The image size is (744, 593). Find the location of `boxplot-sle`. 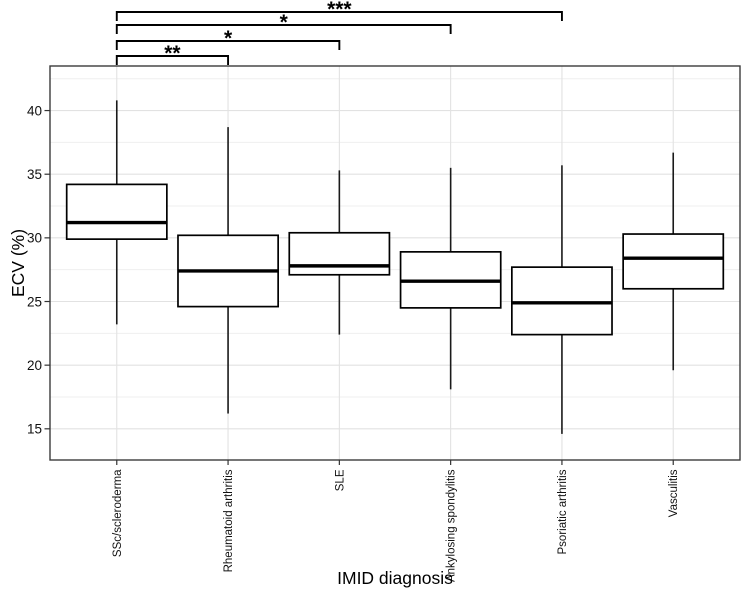

boxplot-sle is located at coordinates (339, 252).